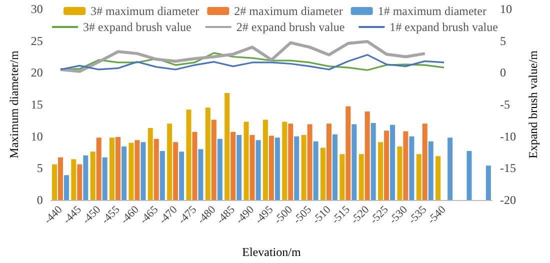 Image resolution: width=550 pixels, height=263 pixels. Describe the element at coordinates (137, 27) in the screenshot. I see `legend-label: 3# expand brush value` at that location.